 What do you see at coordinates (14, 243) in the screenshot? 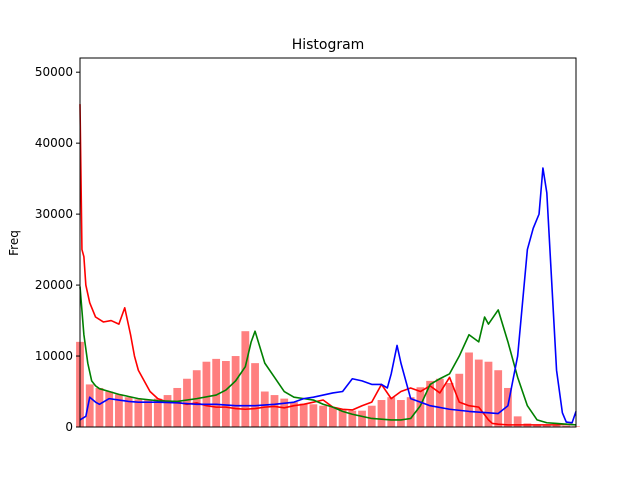
I see `y-axis-label: Freq` at bounding box center [14, 243].